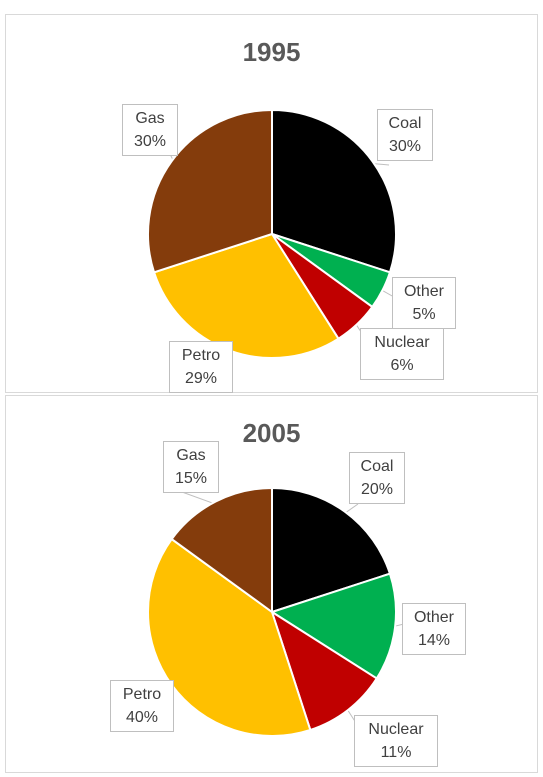  What do you see at coordinates (150, 130) in the screenshot?
I see `data-label-gas: Gas 30%` at bounding box center [150, 130].